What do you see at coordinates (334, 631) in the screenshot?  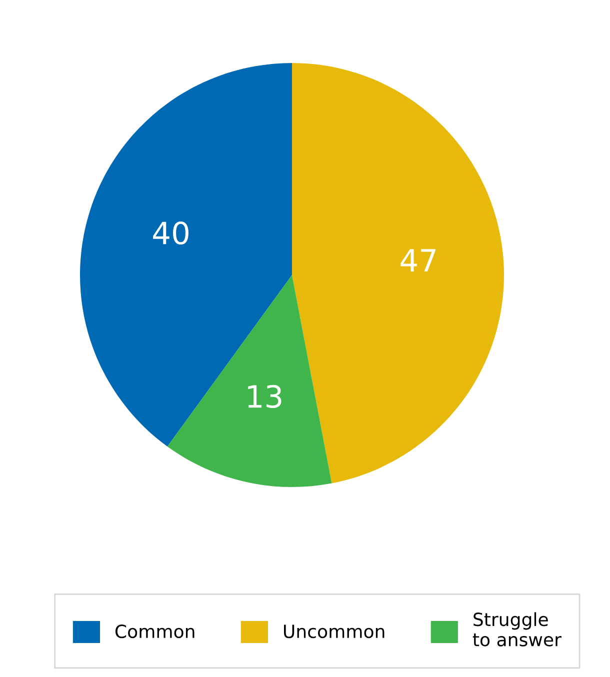 I see `legend-label: Uncommon` at bounding box center [334, 631].